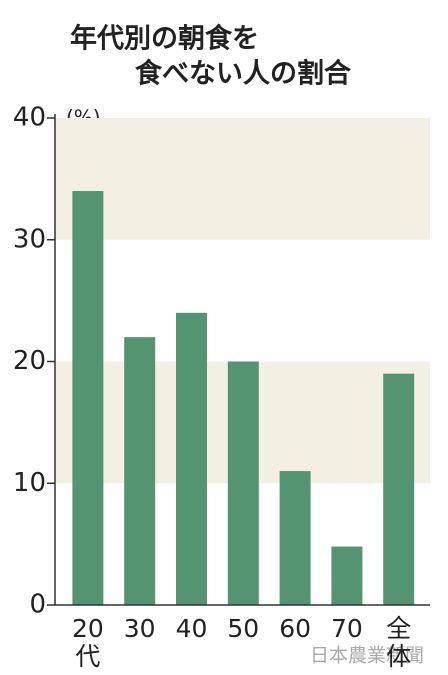 The width and height of the screenshot is (448, 675). What do you see at coordinates (192, 628) in the screenshot?
I see `x-tick-label: 40` at bounding box center [192, 628].